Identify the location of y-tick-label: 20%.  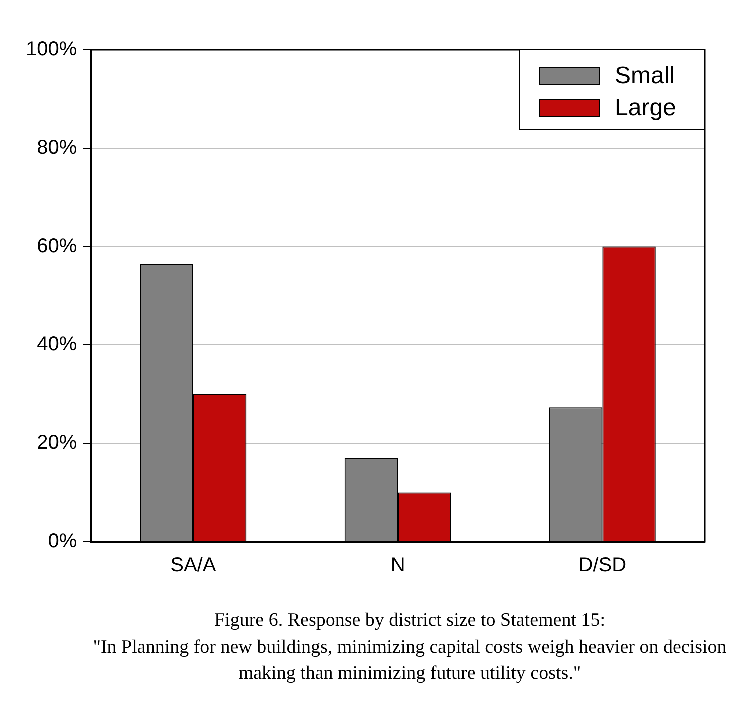
(57, 443).